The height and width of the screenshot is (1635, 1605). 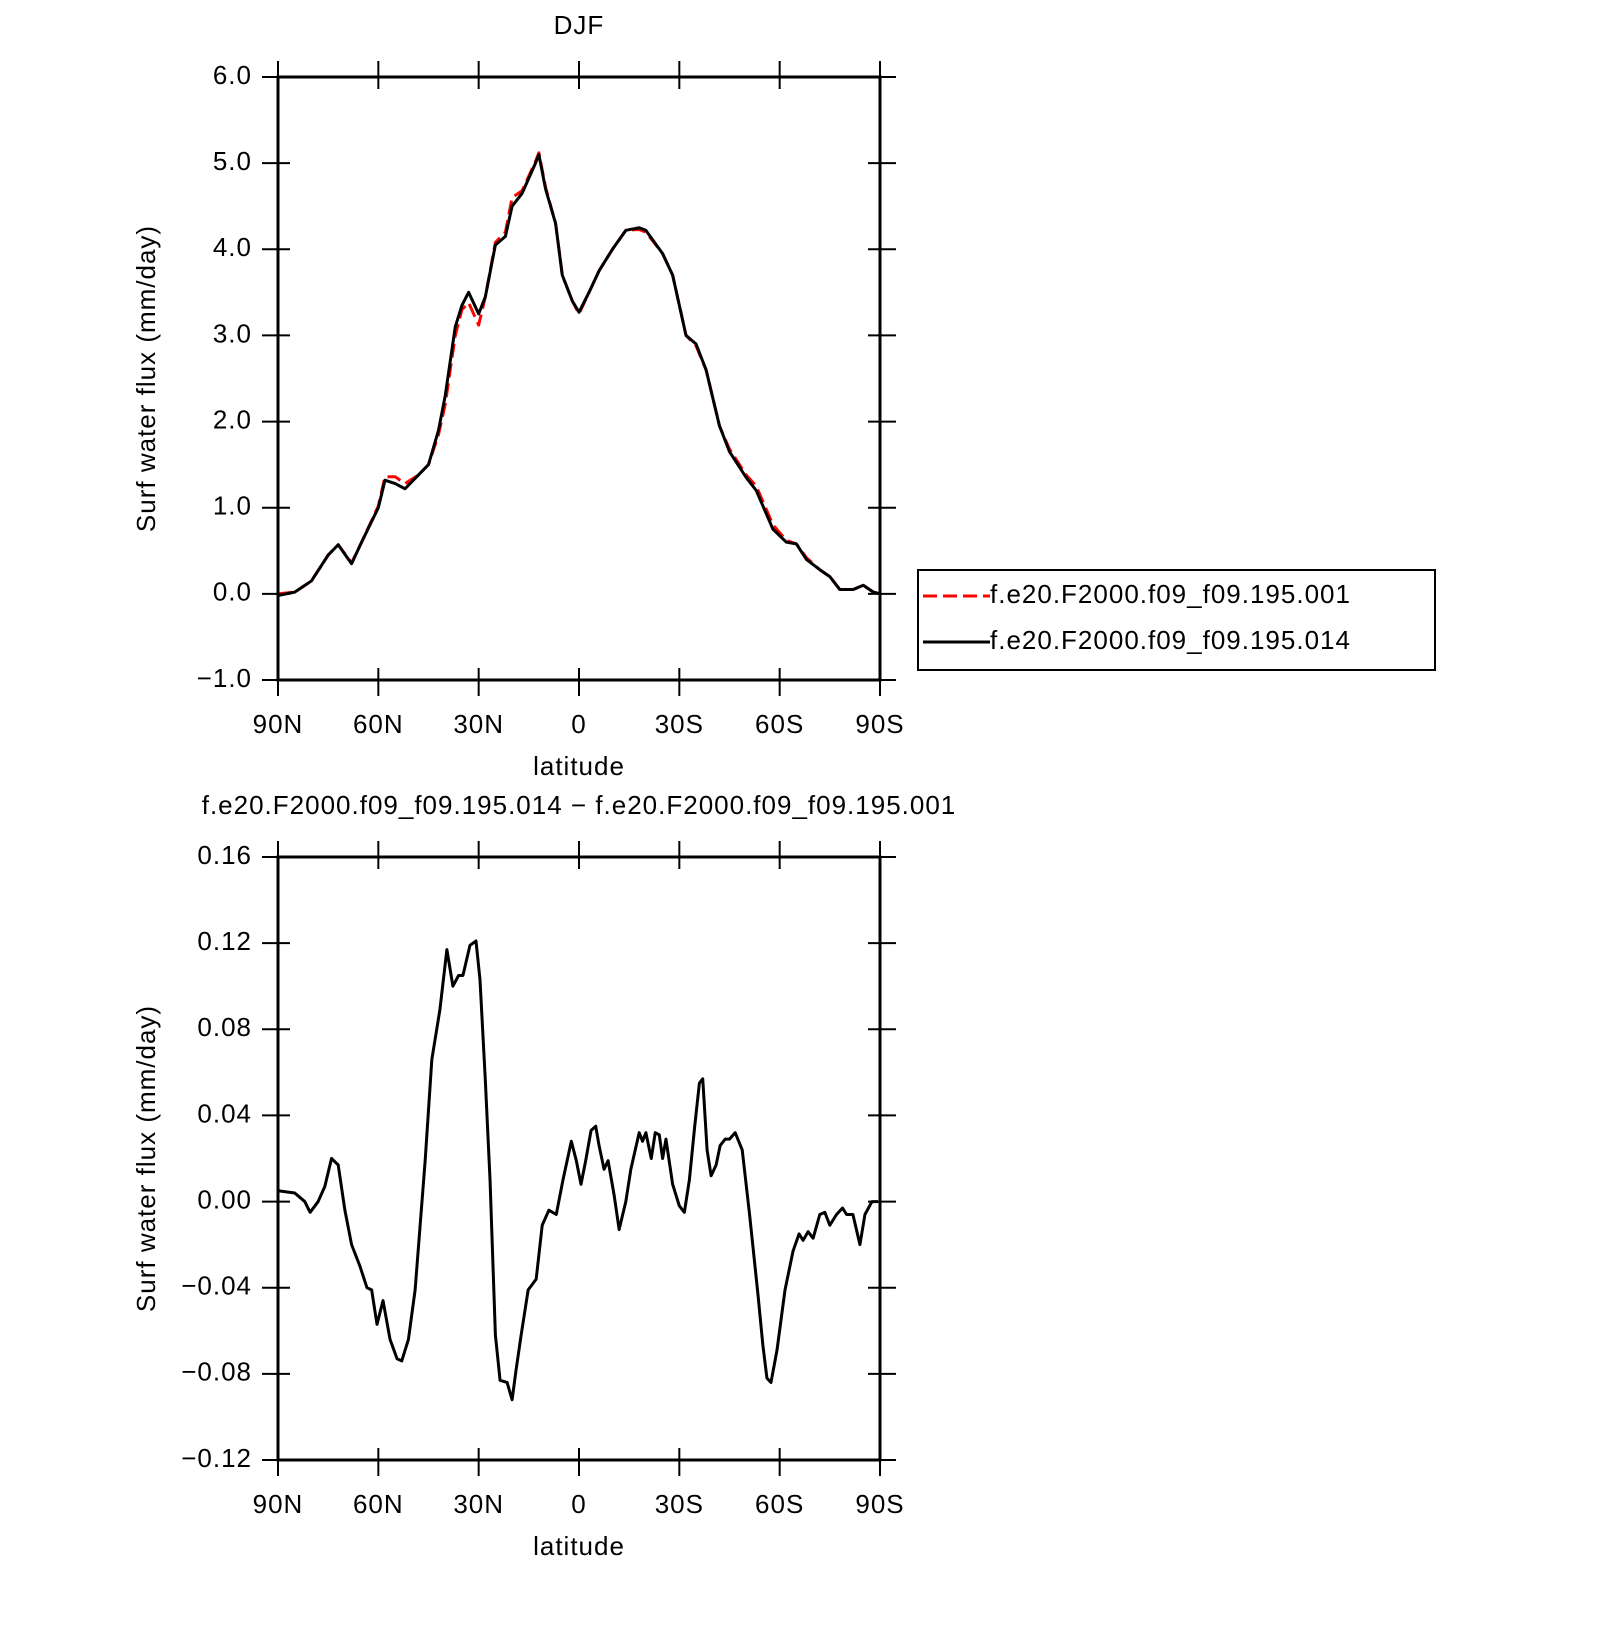 What do you see at coordinates (232, 506) in the screenshot?
I see `y-tick-label: 1.0` at bounding box center [232, 506].